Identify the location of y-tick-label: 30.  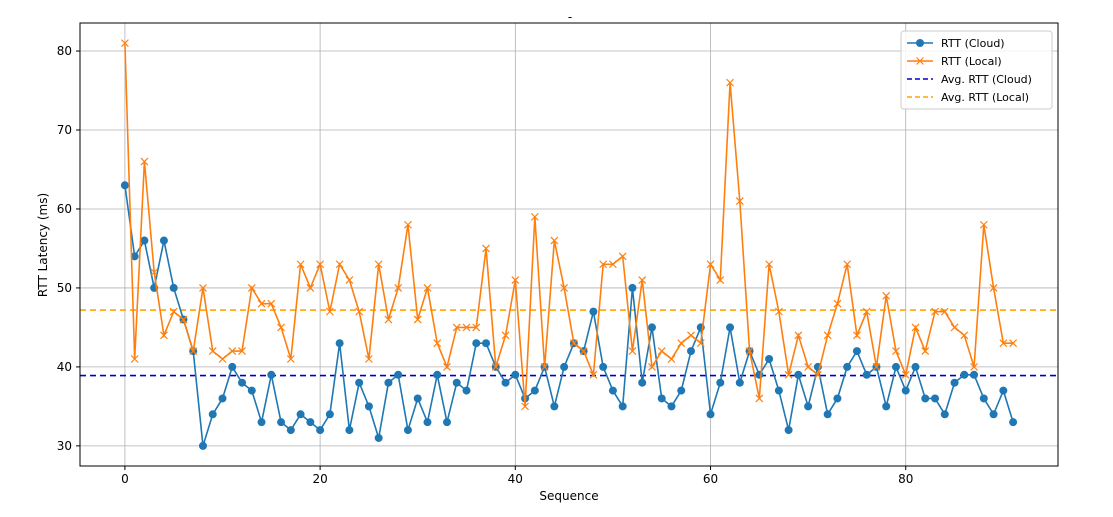
(64, 446).